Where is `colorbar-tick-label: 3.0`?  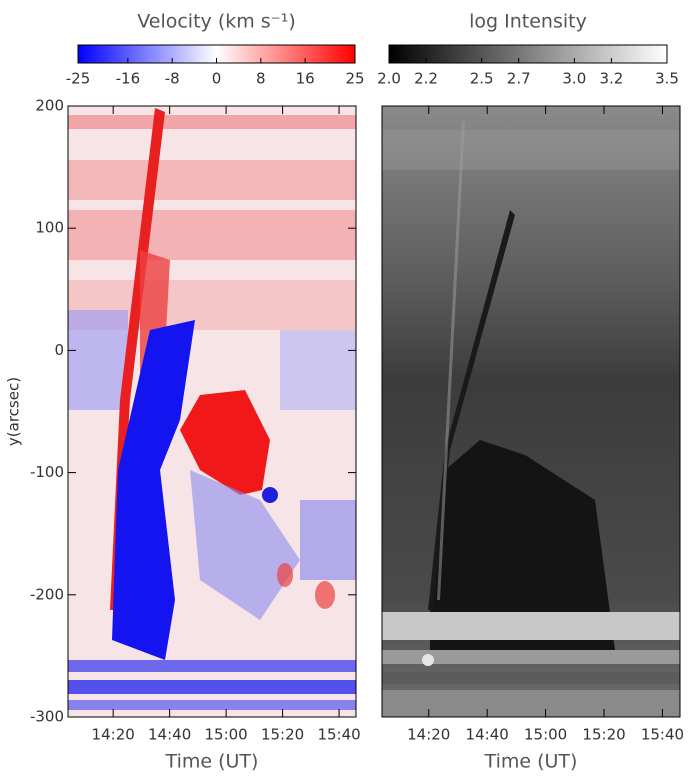
colorbar-tick-label: 3.0 is located at coordinates (574, 79).